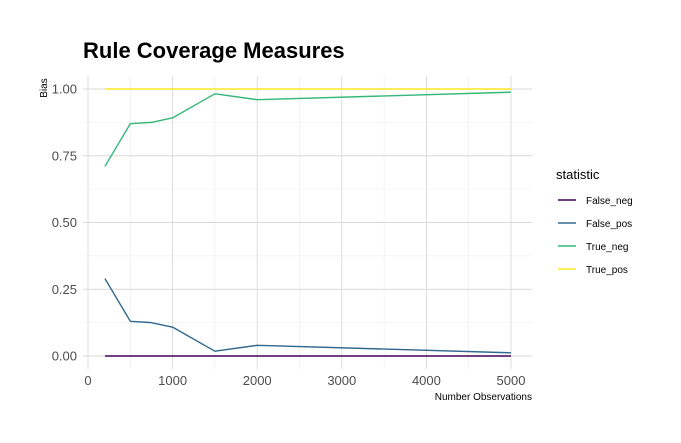 Image resolution: width=681 pixels, height=443 pixels. What do you see at coordinates (64, 155) in the screenshot?
I see `y-tick-label: 0.75` at bounding box center [64, 155].